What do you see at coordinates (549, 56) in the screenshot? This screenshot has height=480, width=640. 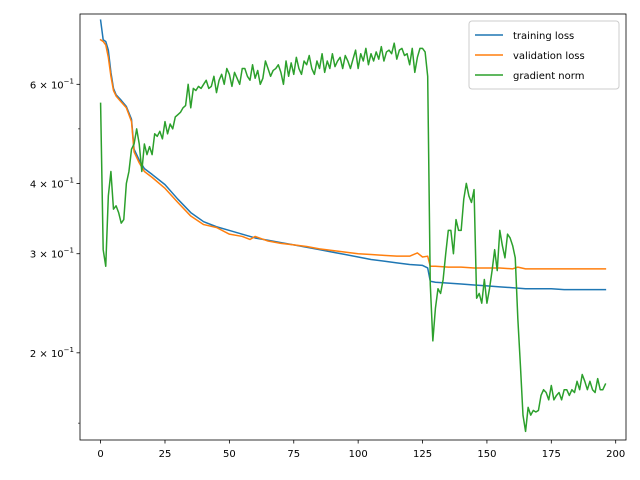 I see `legend-label: validation loss` at bounding box center [549, 56].